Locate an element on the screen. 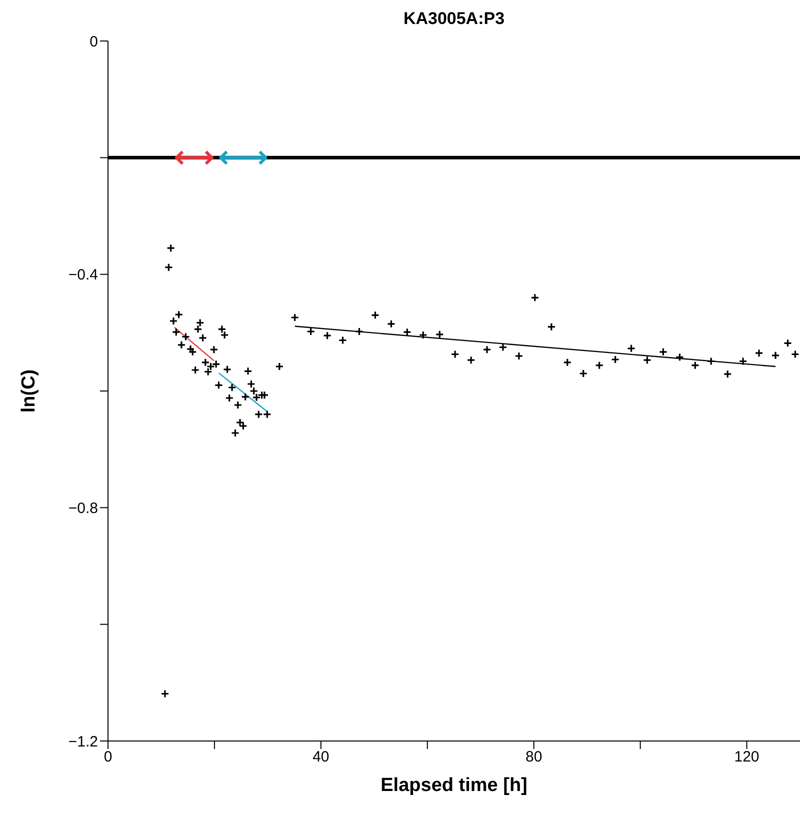  x-tick-label: 80 is located at coordinates (534, 757).